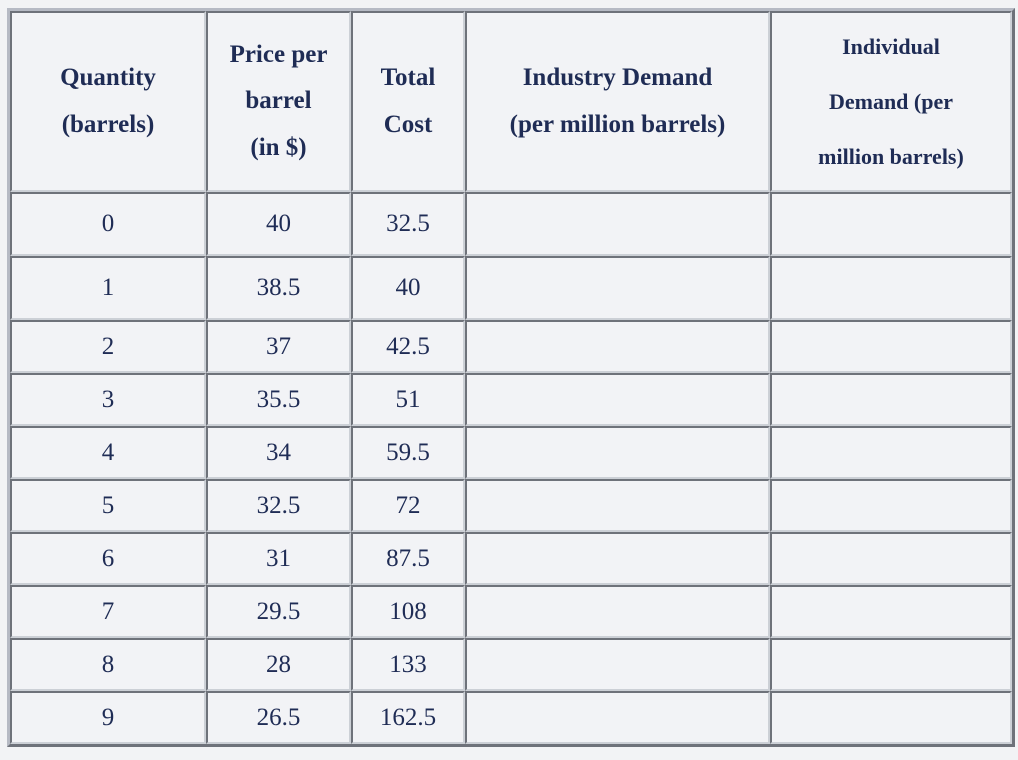  What do you see at coordinates (278, 288) in the screenshot?
I see `cell-price-per-barrel: 38.5` at bounding box center [278, 288].